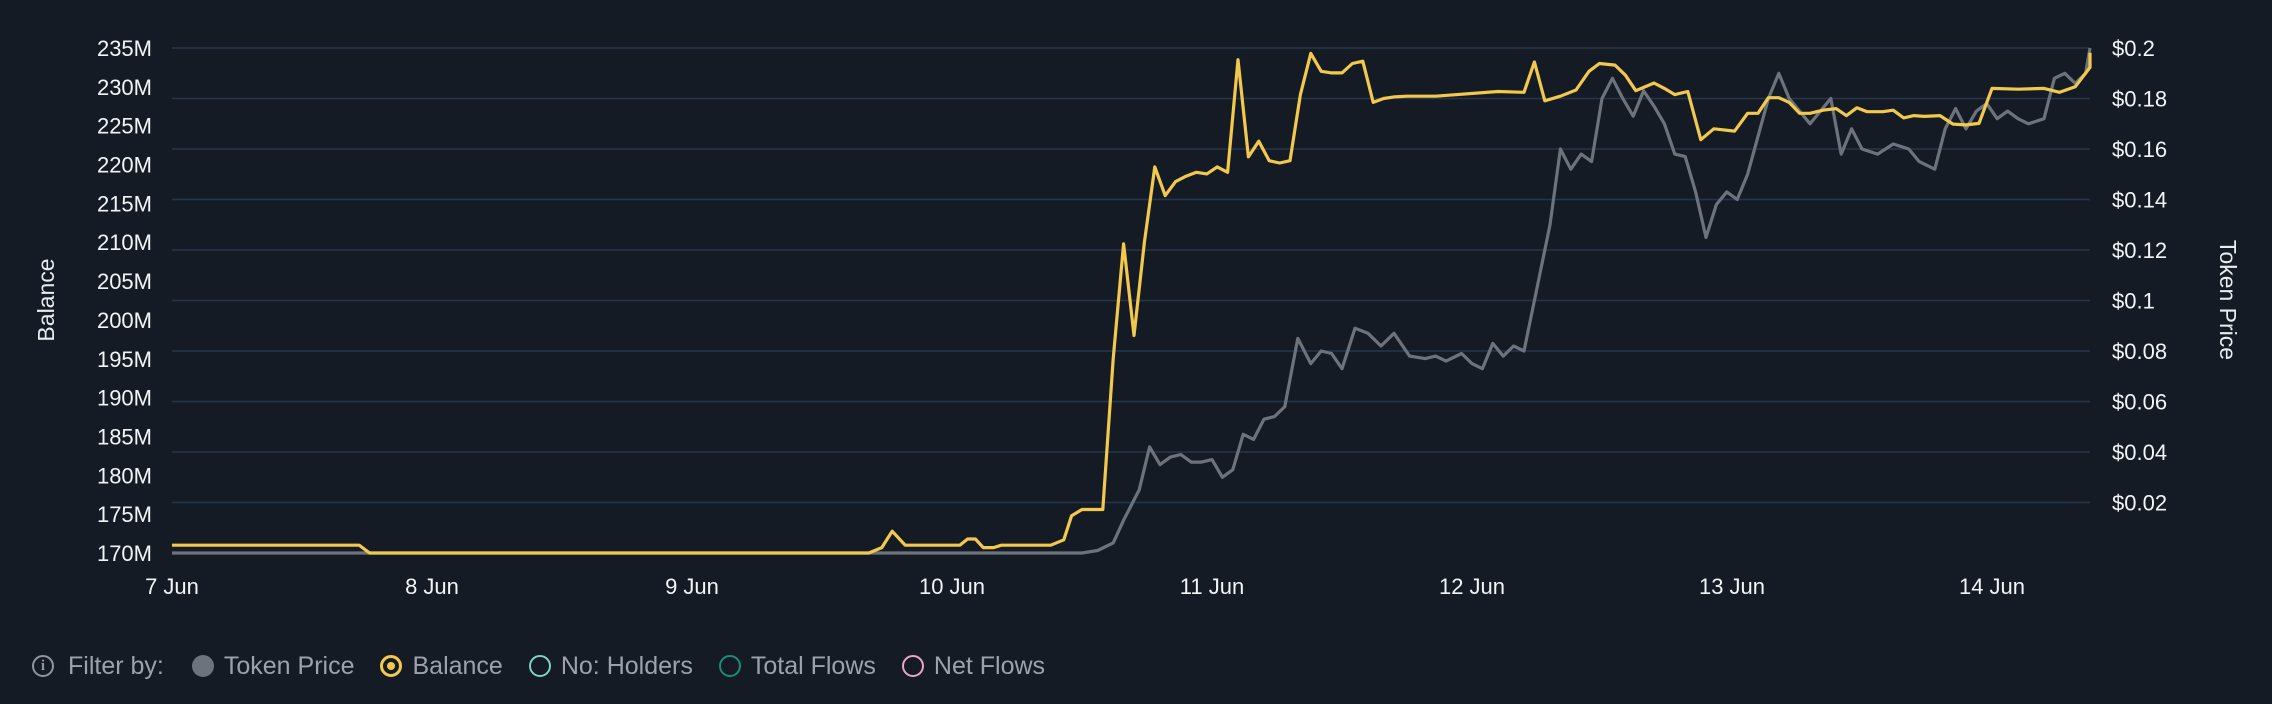  I want to click on y-right-tick-label: $0.06, so click(2139, 402).